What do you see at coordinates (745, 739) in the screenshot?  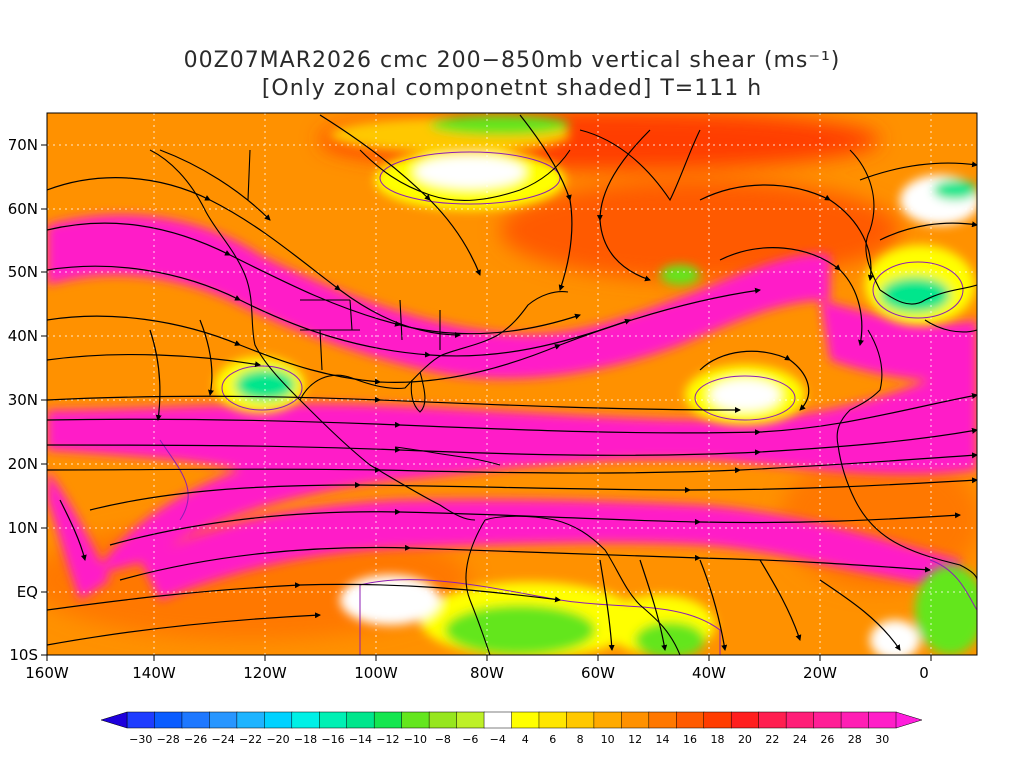 I see `colorbar-tick-label: 20` at bounding box center [745, 739].